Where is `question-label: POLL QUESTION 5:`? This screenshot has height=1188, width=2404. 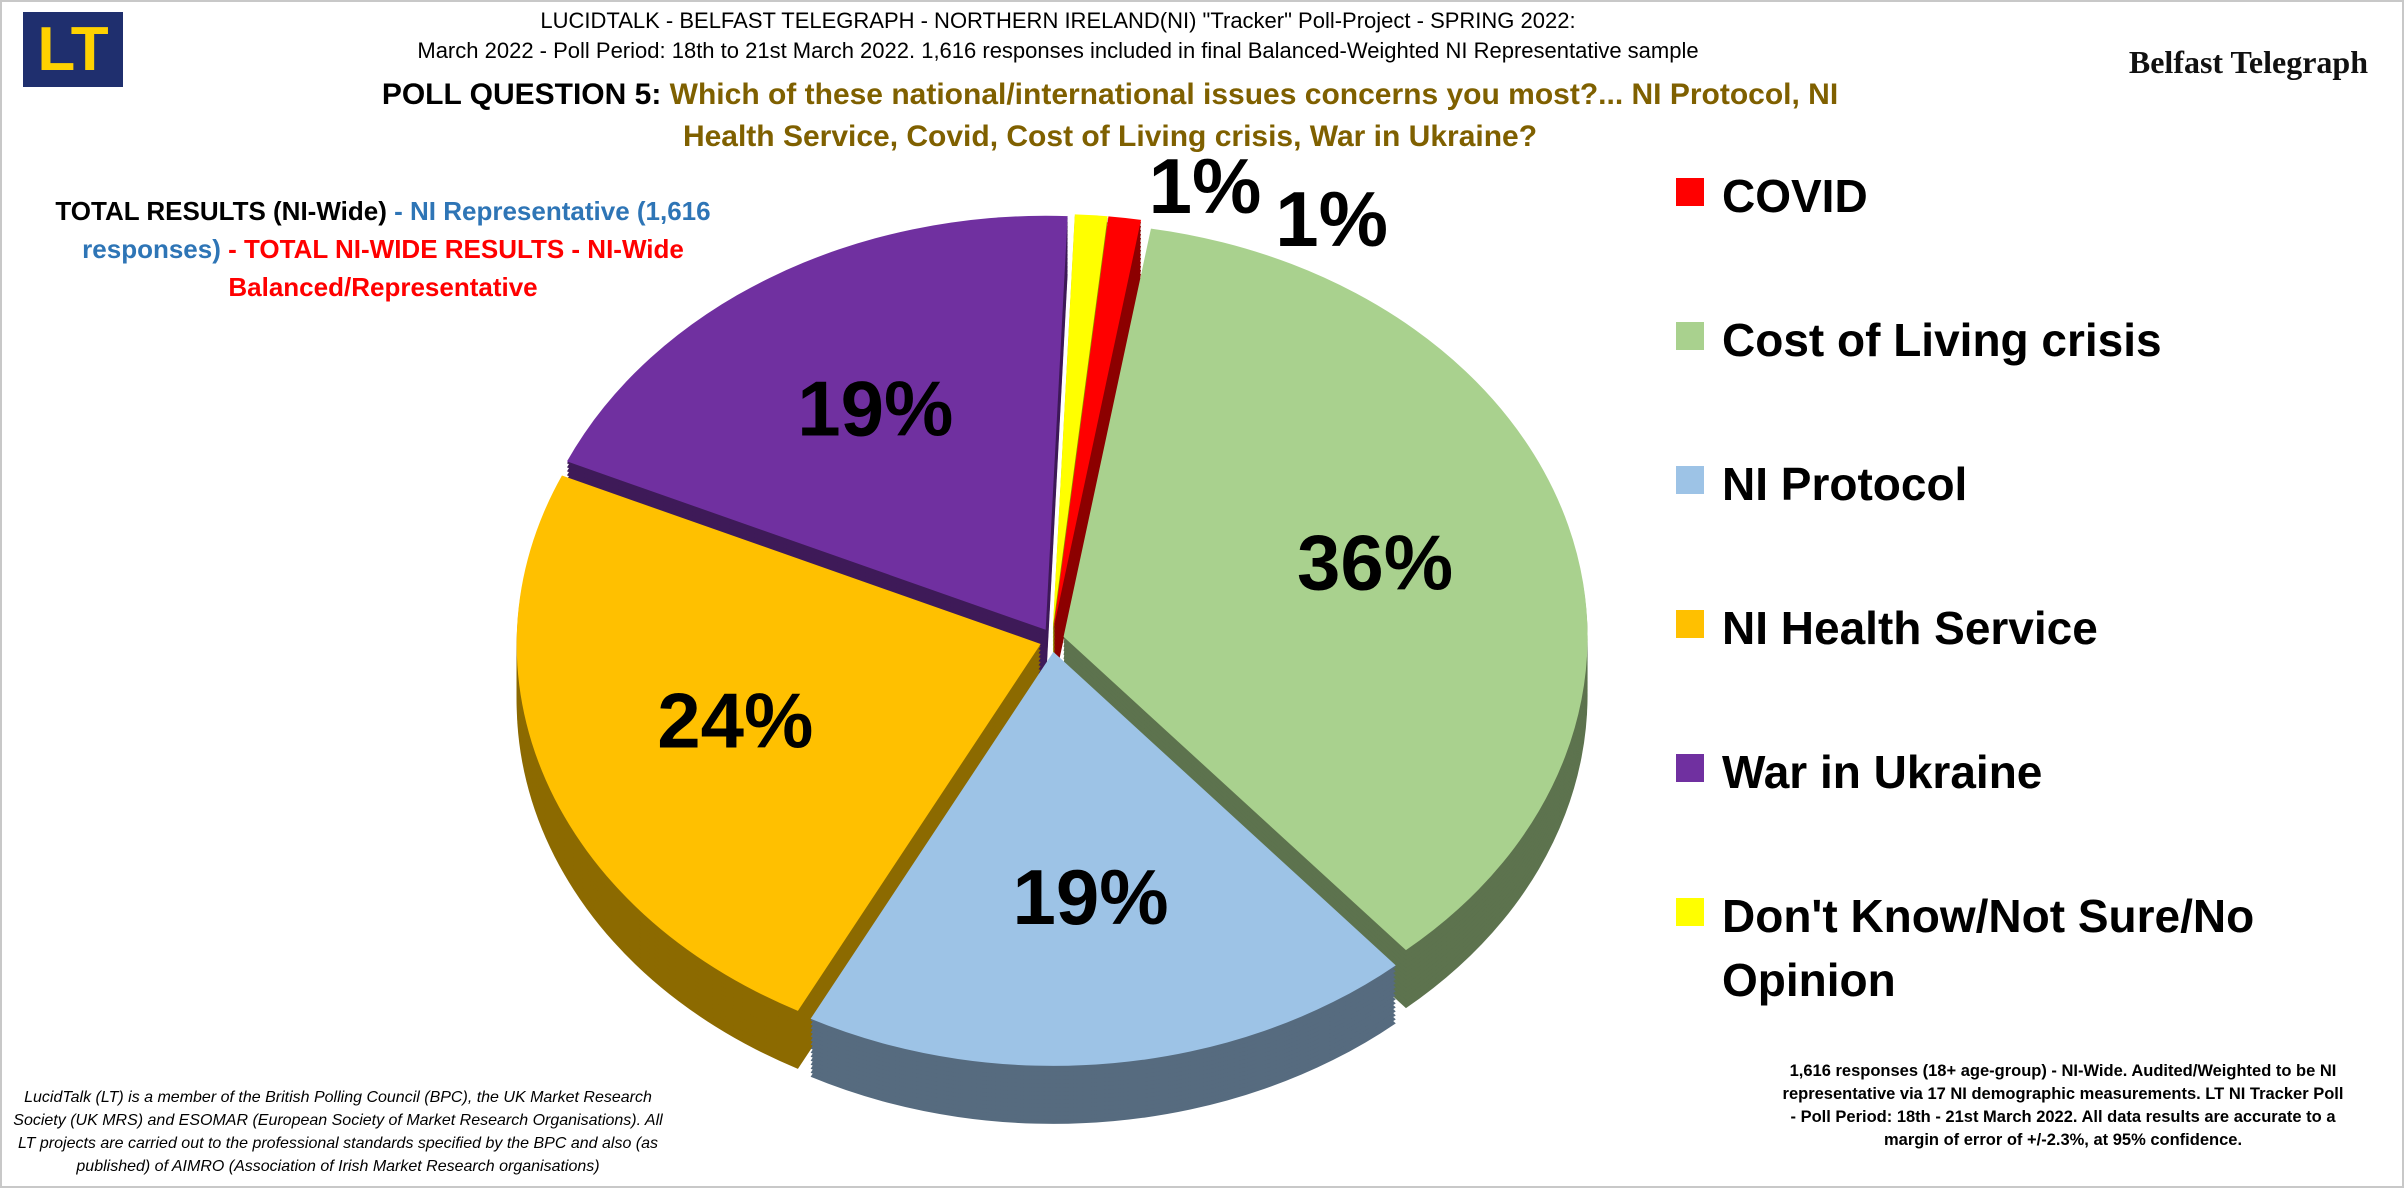
question-label: POLL QUESTION 5: is located at coordinates (521, 94).